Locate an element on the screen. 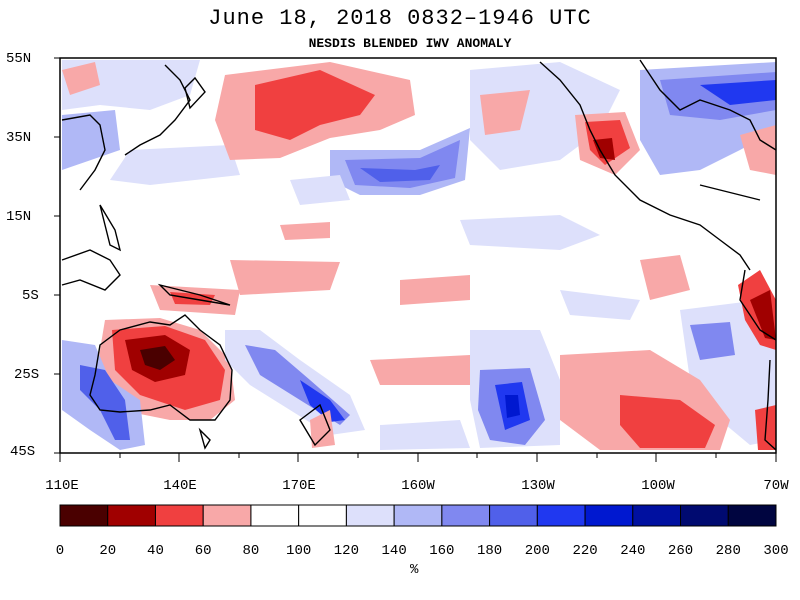 The height and width of the screenshot is (600, 800). colorbar-tick-label: 20 is located at coordinates (108, 551).